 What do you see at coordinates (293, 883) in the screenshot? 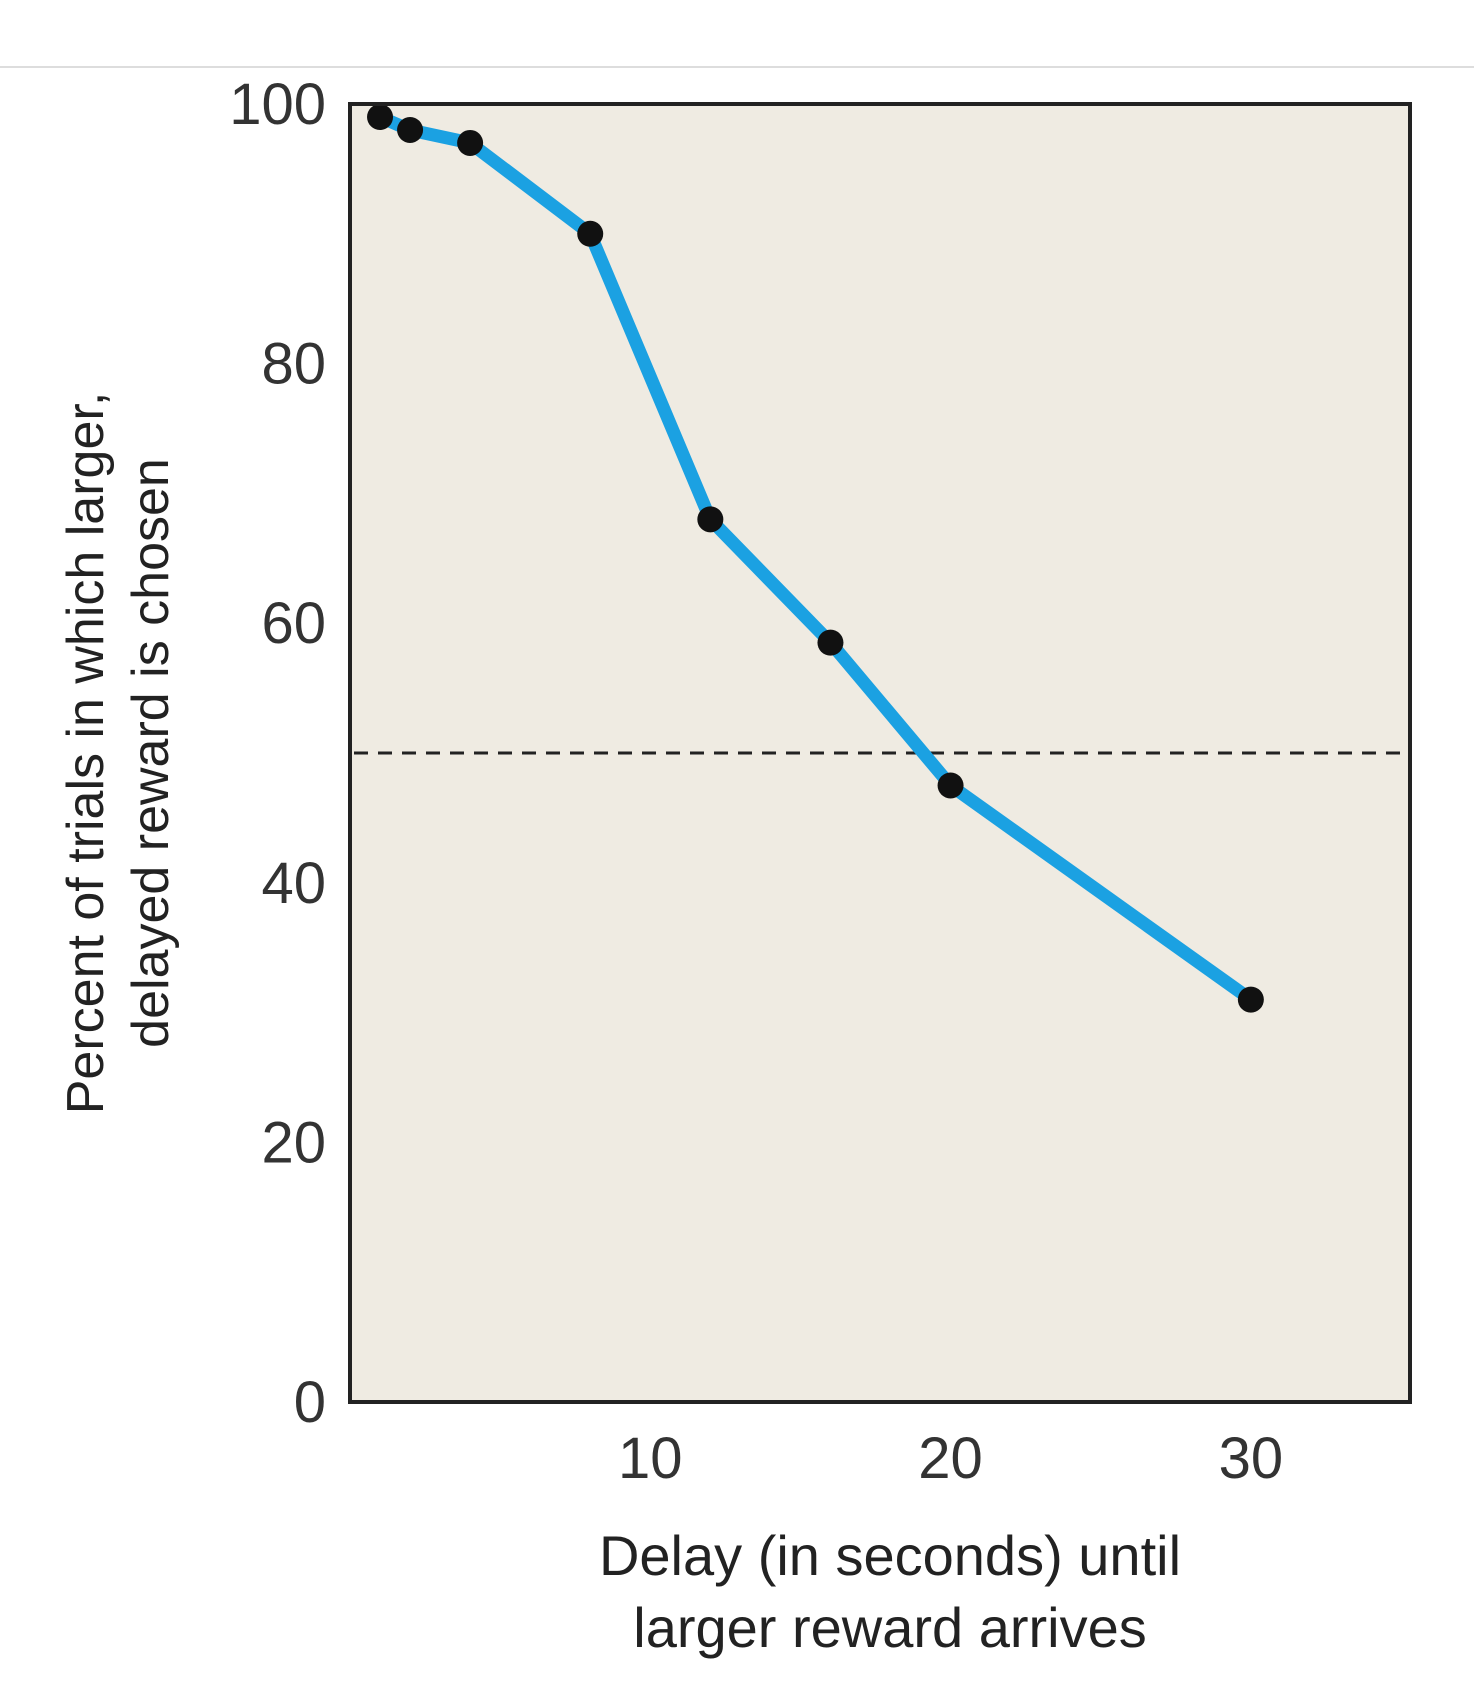
I see `y-tick-label: 40` at bounding box center [293, 883].